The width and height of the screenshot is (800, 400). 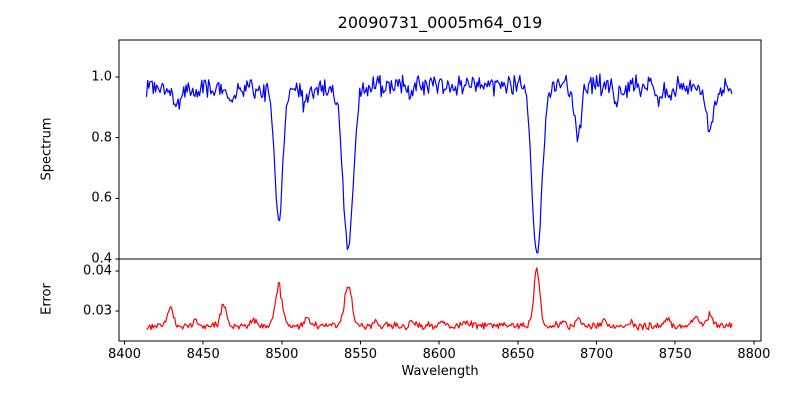 What do you see at coordinates (440, 22) in the screenshot?
I see `chart-title: 20090731_0005m64_019` at bounding box center [440, 22].